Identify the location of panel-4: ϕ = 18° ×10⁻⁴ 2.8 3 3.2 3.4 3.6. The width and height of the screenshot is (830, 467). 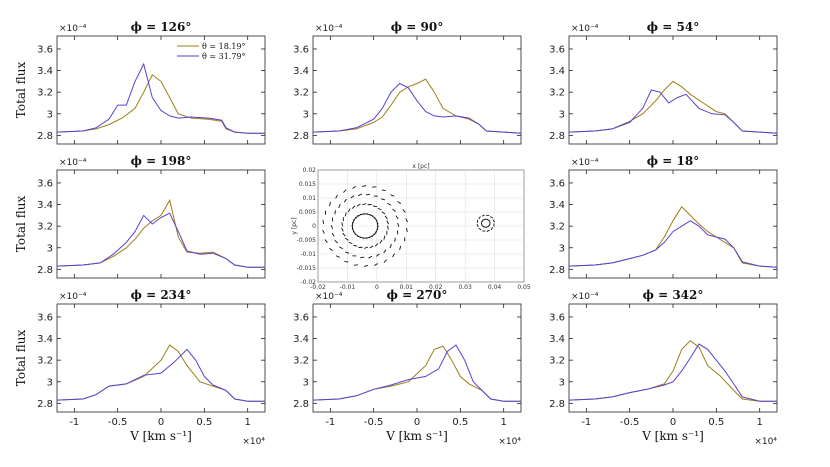
(663, 216).